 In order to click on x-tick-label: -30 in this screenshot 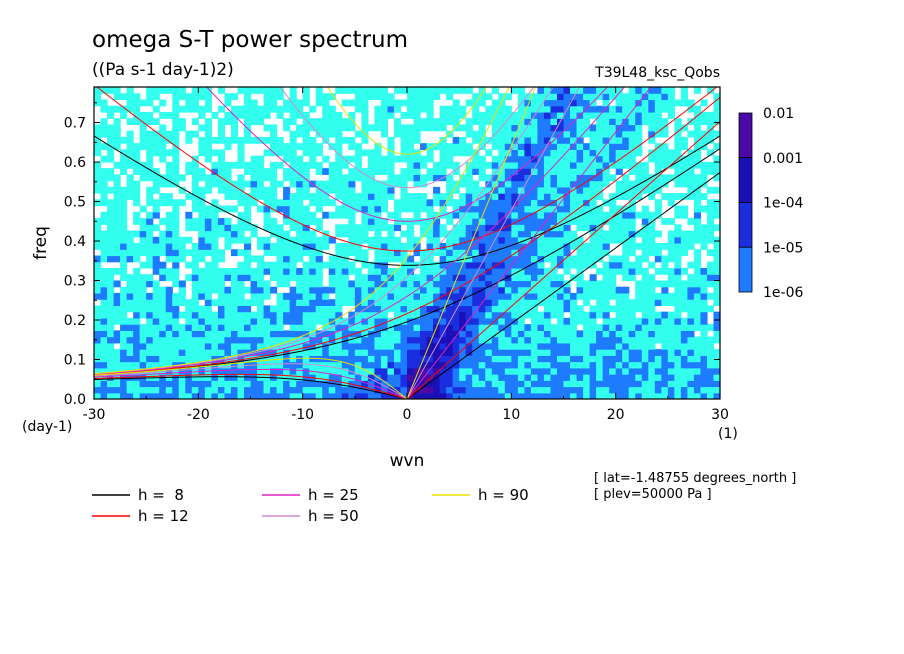, I will do `click(94, 415)`.